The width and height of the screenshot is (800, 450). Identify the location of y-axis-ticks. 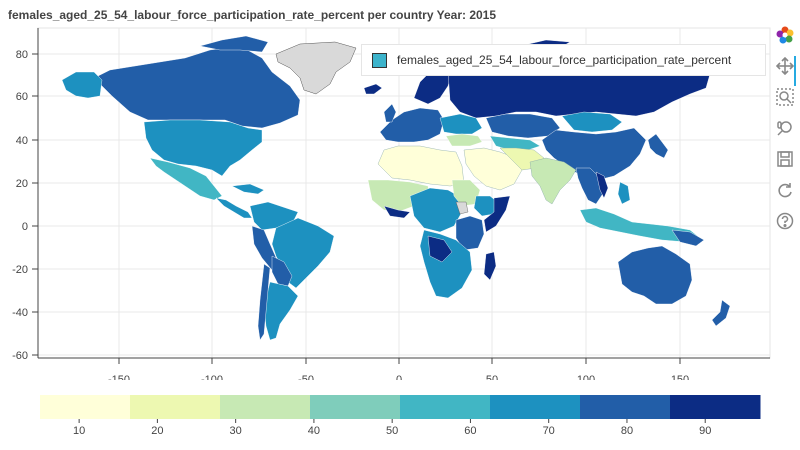
(35, 204).